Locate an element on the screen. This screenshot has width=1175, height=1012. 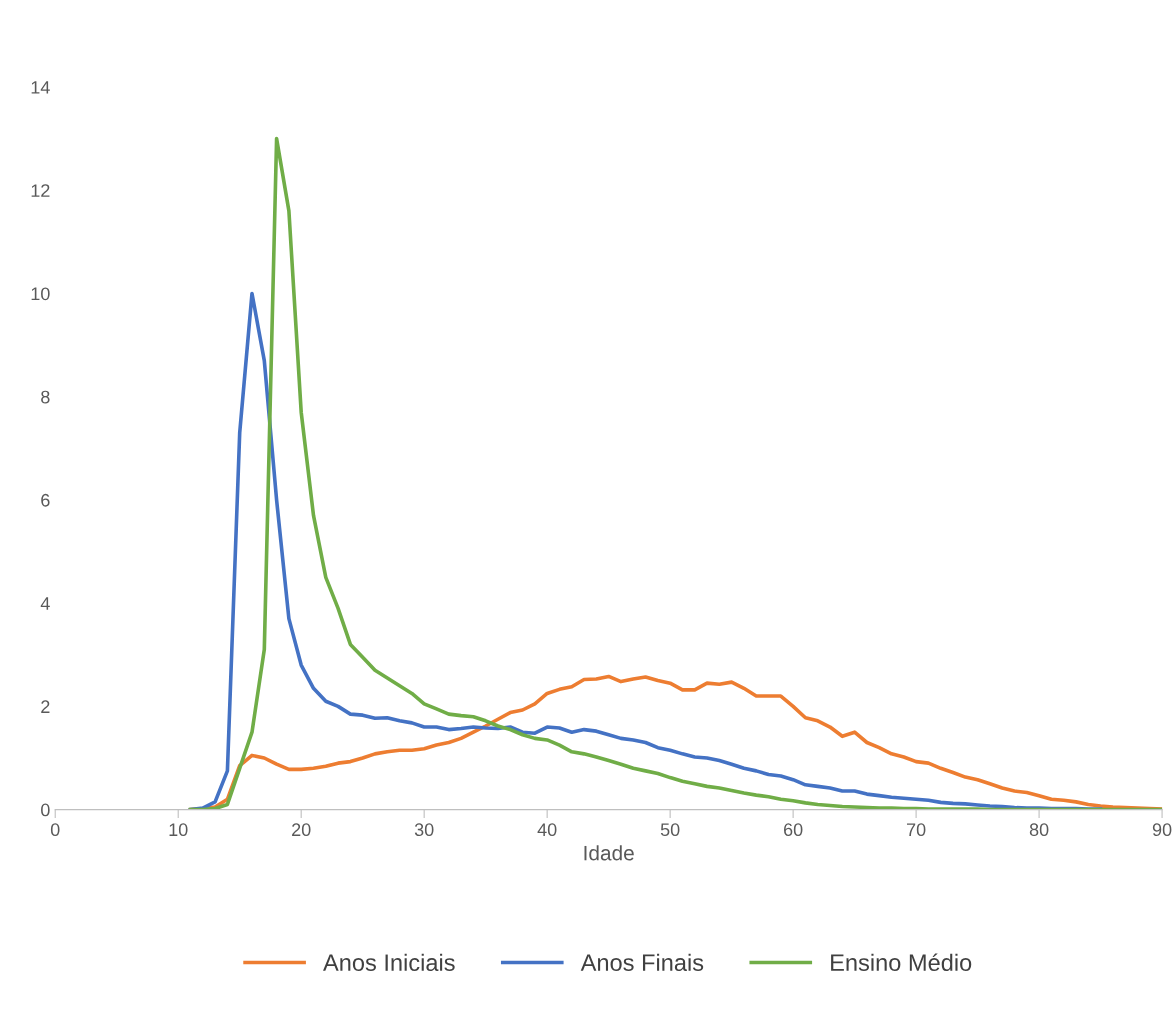
y-tick-label: 4 is located at coordinates (45, 603).